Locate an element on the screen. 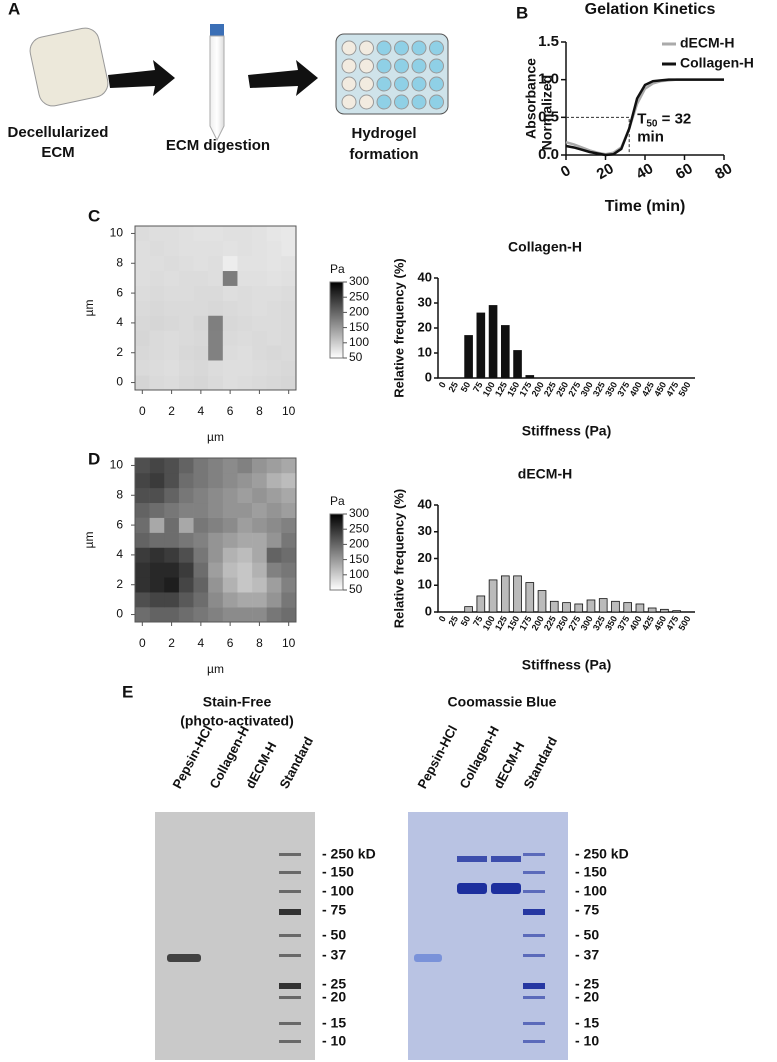 This screenshot has height=1062, width=777. tissue-icon is located at coordinates (69, 67).